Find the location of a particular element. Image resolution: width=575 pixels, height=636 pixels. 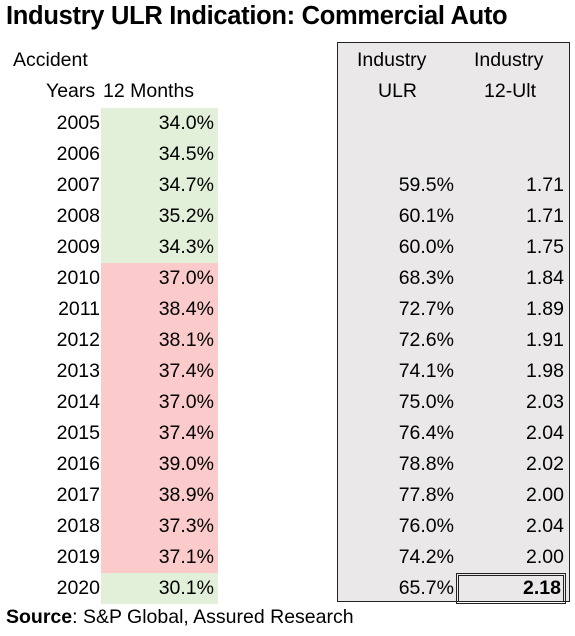

industry-ult-cell: 1.91 is located at coordinates (545, 340).